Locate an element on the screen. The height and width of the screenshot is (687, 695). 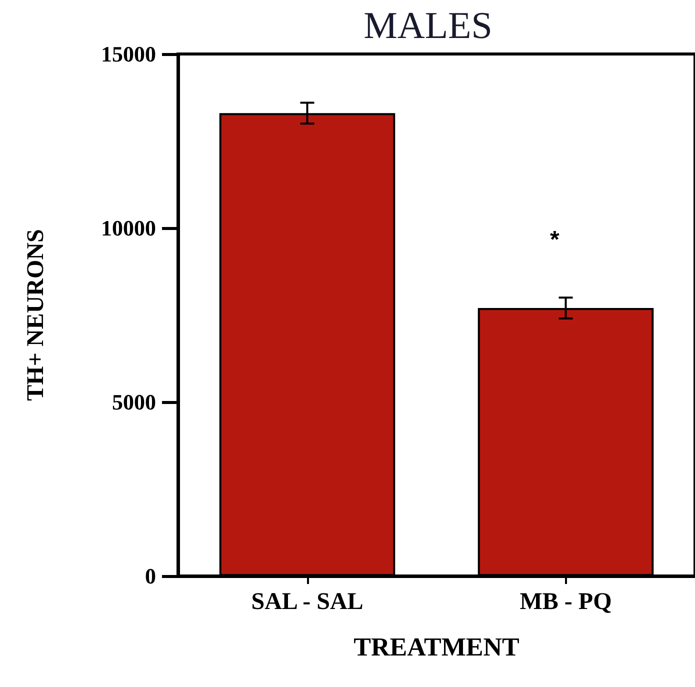
y-tick-label: 0 is located at coordinates (150, 576).